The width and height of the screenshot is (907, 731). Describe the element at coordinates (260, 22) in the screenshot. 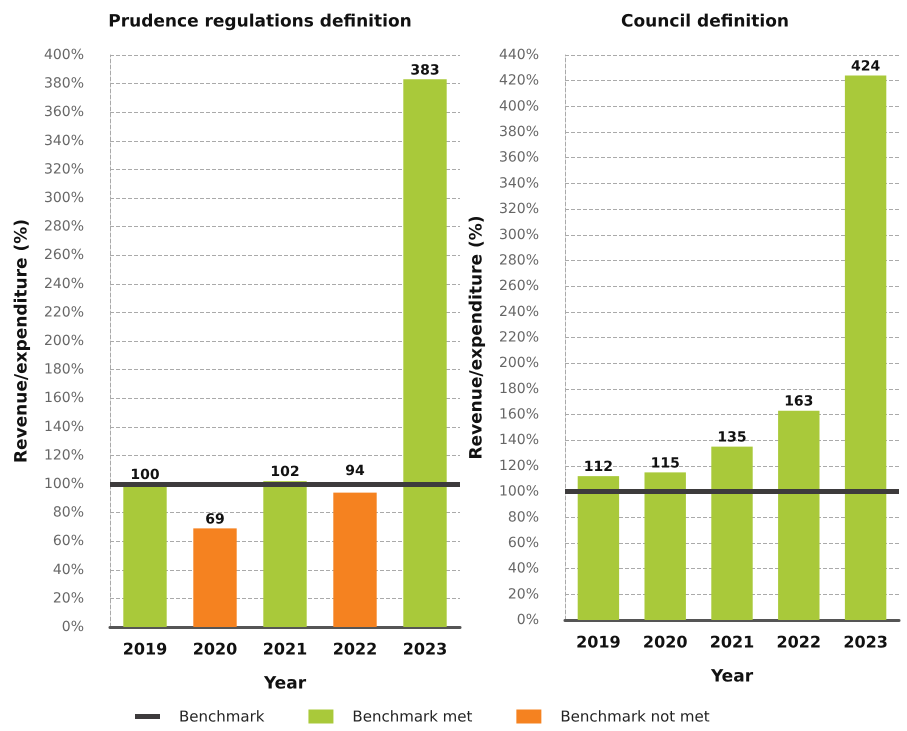

I see `chart-title: Prudence regulations definition` at that location.